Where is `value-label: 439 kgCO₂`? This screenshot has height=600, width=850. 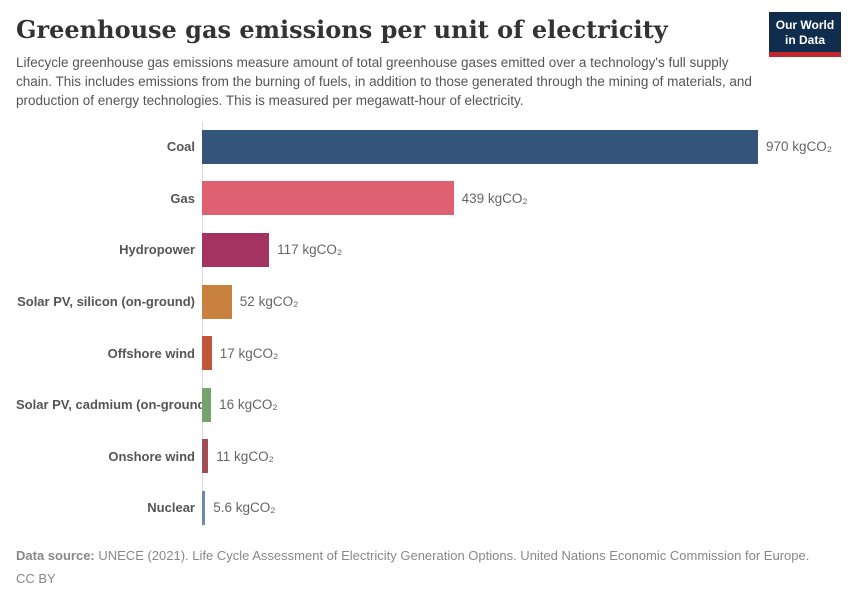 value-label: 439 kgCO₂ is located at coordinates (494, 198).